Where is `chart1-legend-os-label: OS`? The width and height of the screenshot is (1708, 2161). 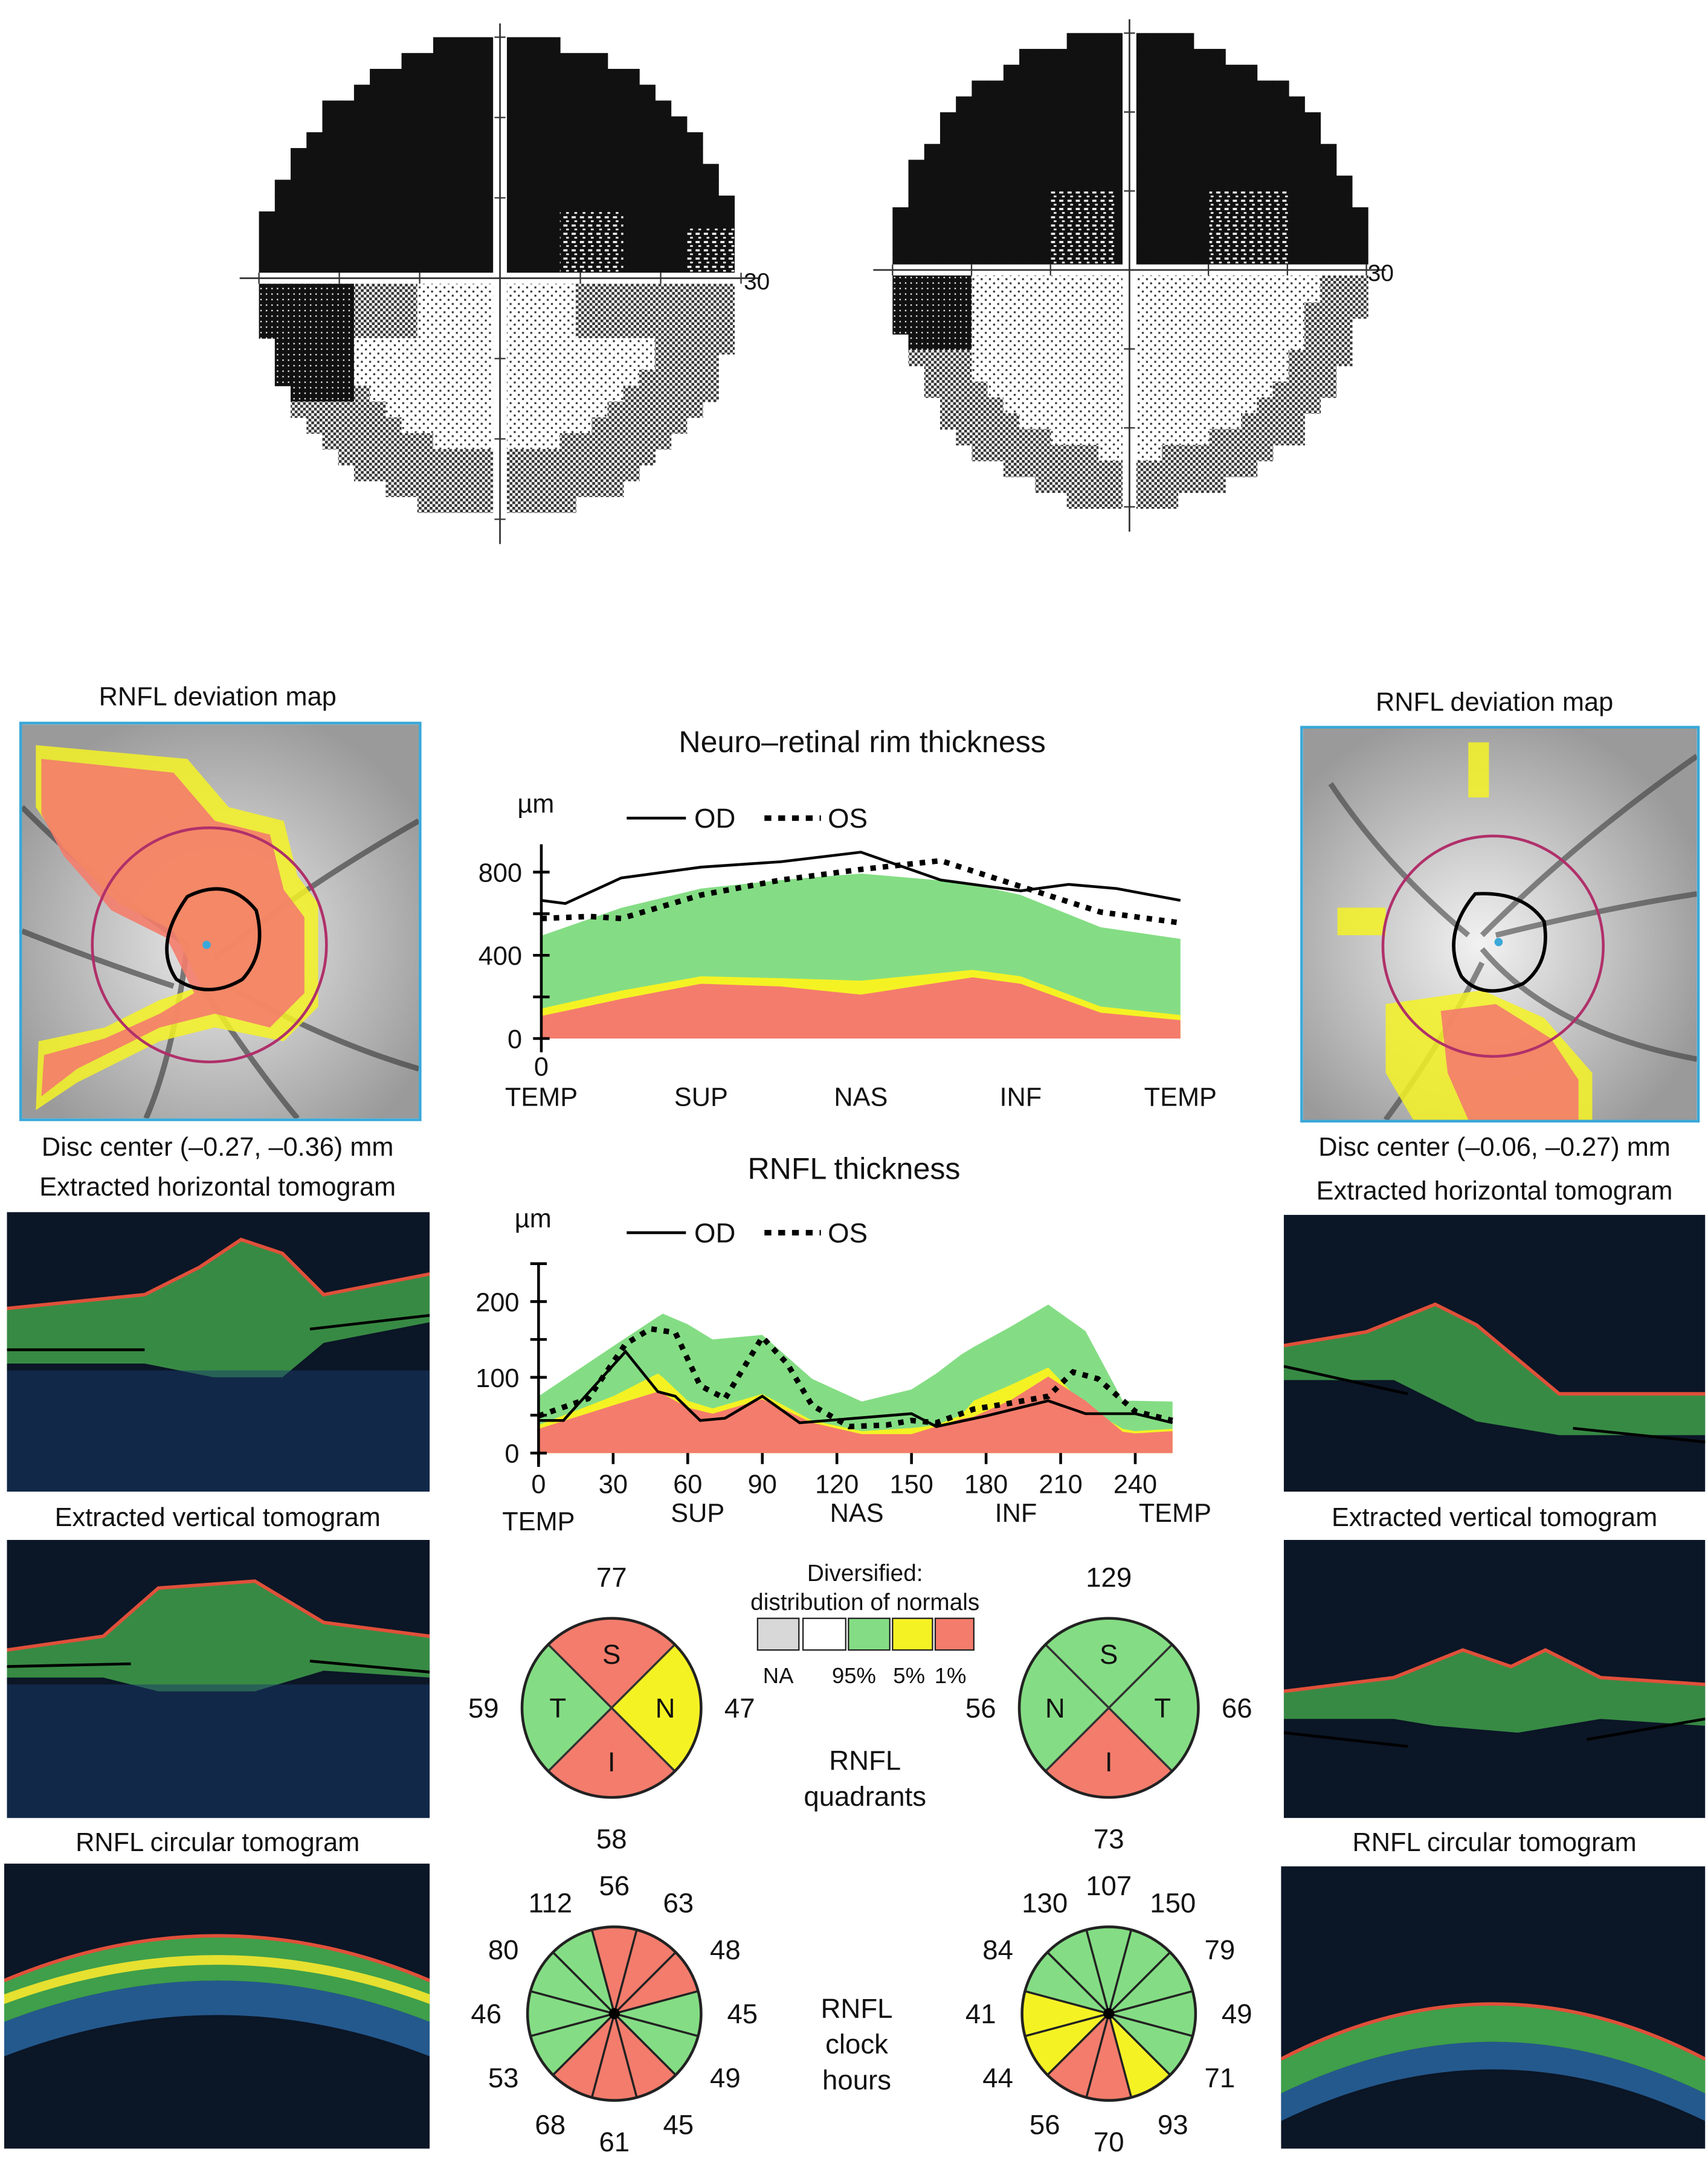 chart1-legend-os-label: OS is located at coordinates (848, 818).